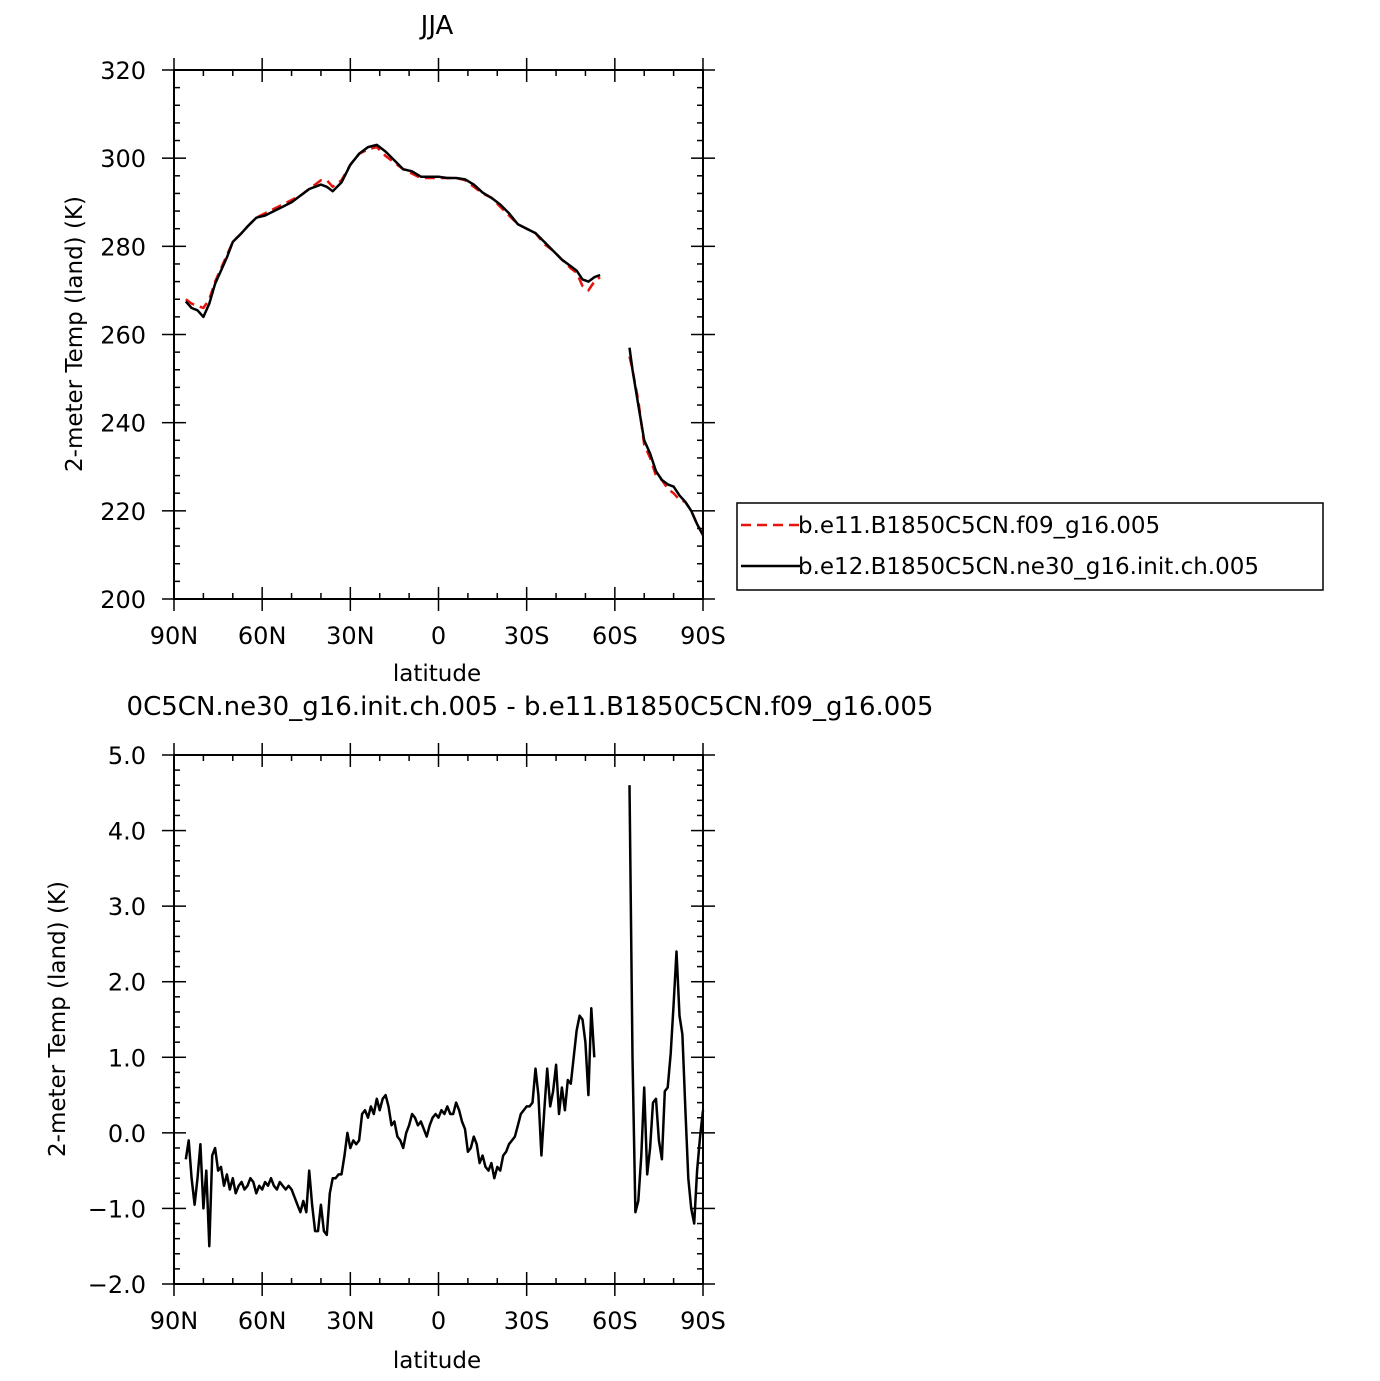 The width and height of the screenshot is (1380, 1381). I want to click on p1-y-tick-label: 300, so click(123, 159).